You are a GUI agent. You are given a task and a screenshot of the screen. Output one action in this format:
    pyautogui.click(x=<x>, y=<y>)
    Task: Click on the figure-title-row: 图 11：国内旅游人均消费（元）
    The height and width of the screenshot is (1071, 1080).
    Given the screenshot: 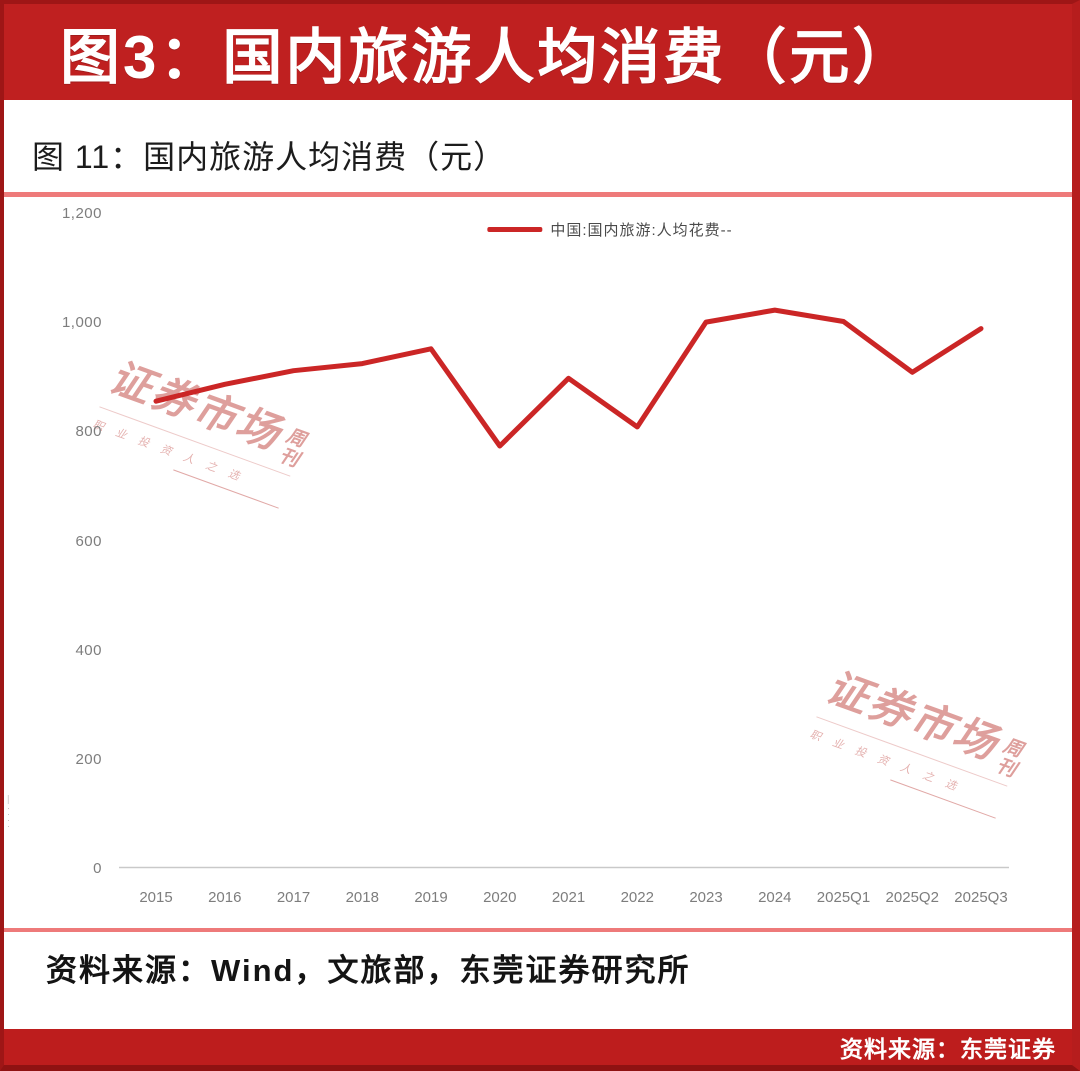 What is the action you would take?
    pyautogui.click(x=538, y=146)
    